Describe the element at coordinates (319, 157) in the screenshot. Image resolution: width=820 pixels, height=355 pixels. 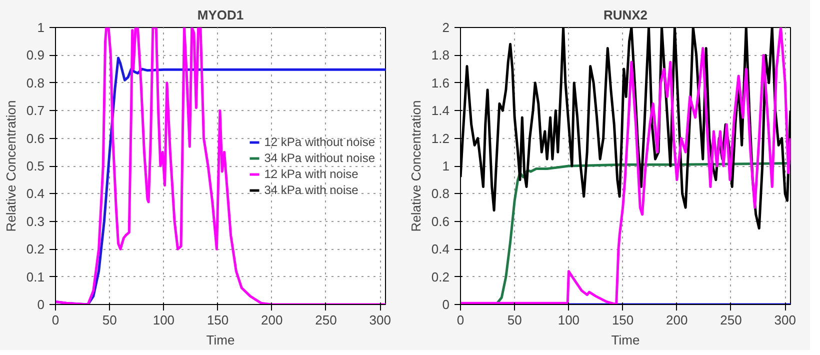
I see `legend-label: 34 kPa without noise` at that location.